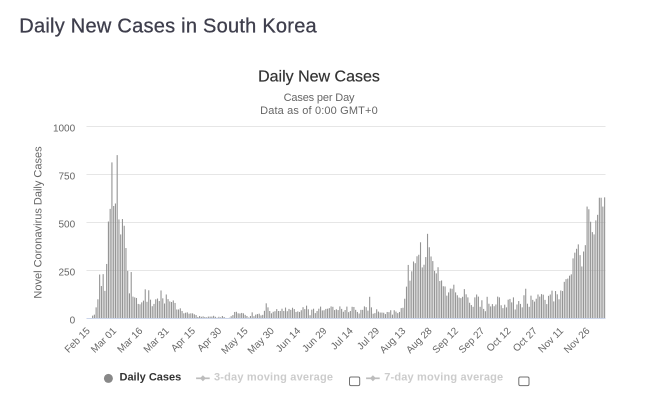  I want to click on svg-text: Mar 16, so click(131, 340).